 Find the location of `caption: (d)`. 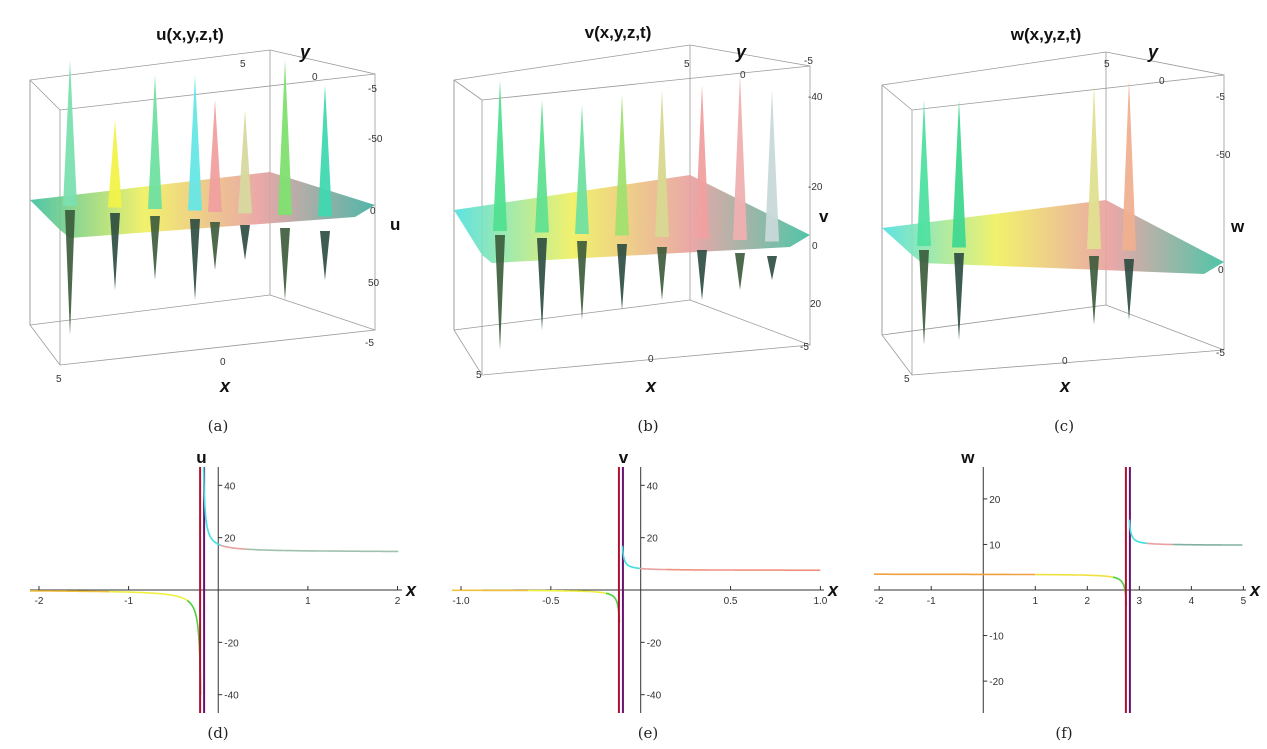

caption: (d) is located at coordinates (217, 733).